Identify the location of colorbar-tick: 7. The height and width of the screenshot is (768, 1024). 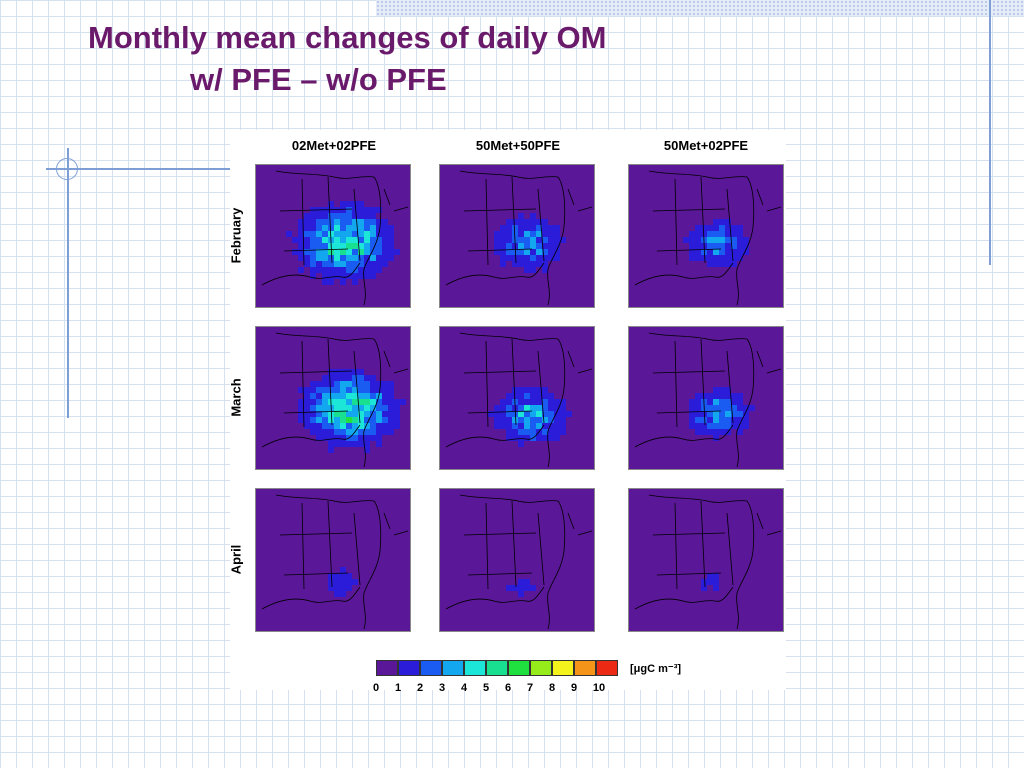
(530, 688).